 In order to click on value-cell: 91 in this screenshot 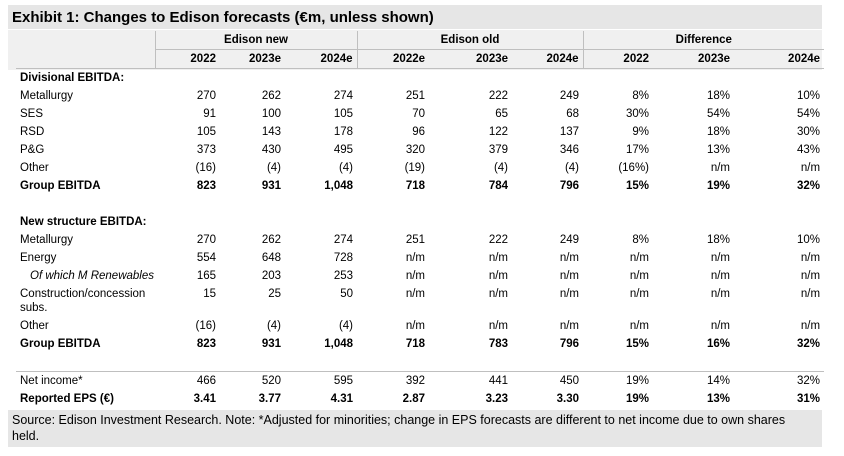, I will do `click(209, 114)`.